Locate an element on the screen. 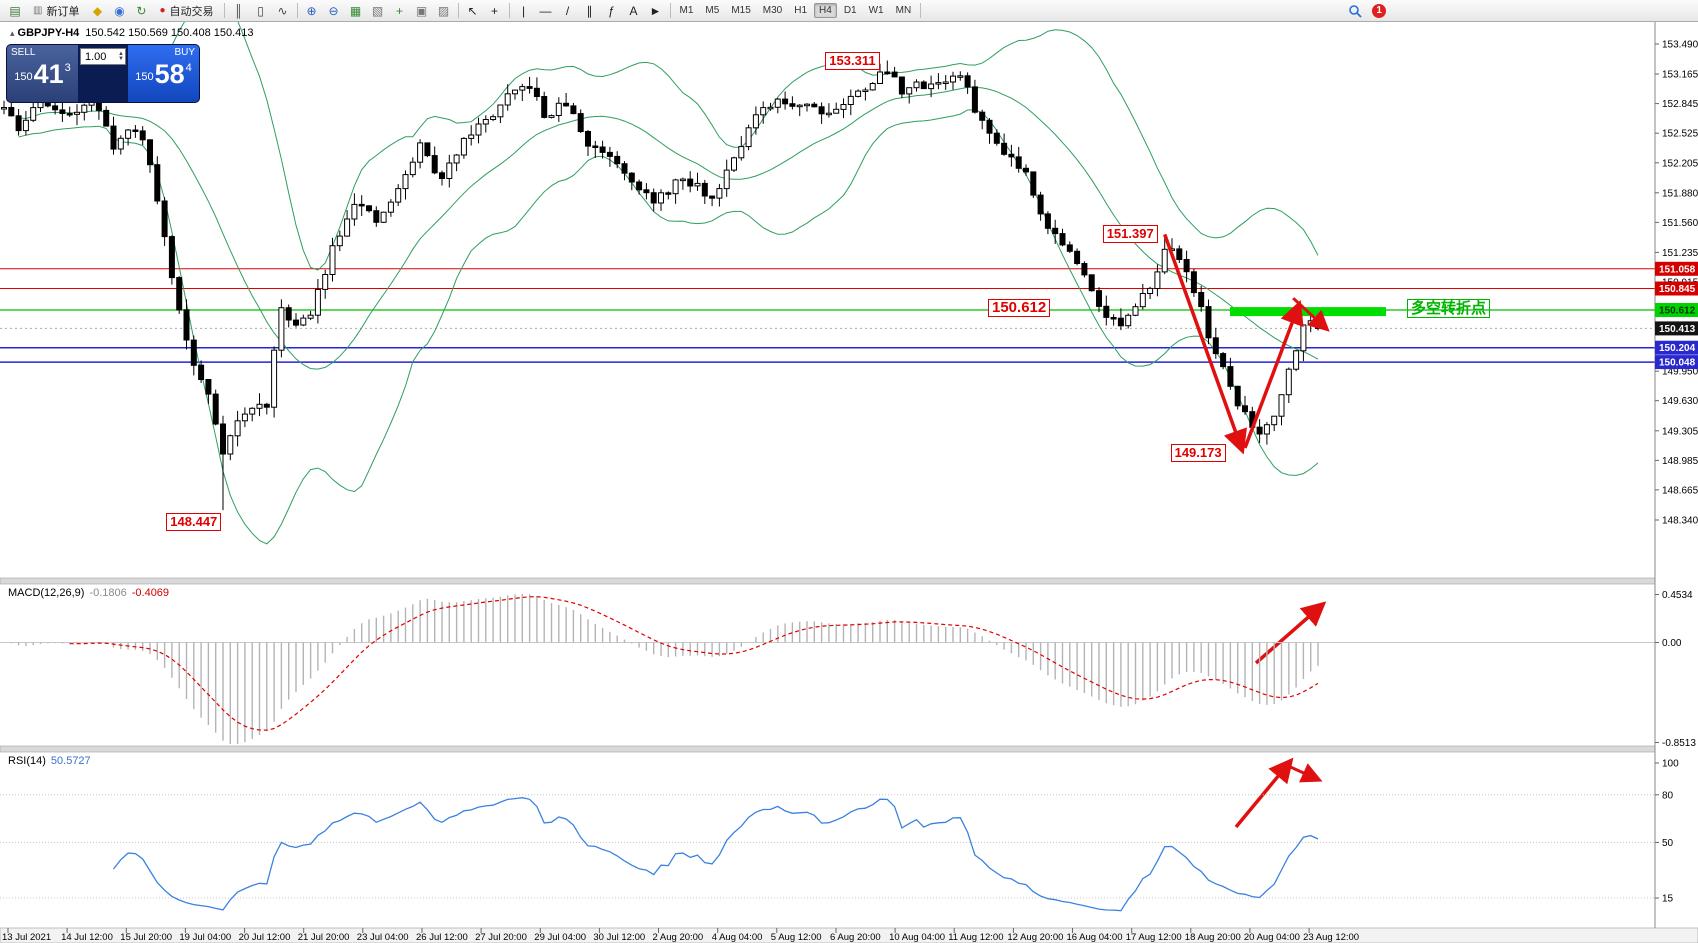  new-chart-icon: ▤ is located at coordinates (15, 10).